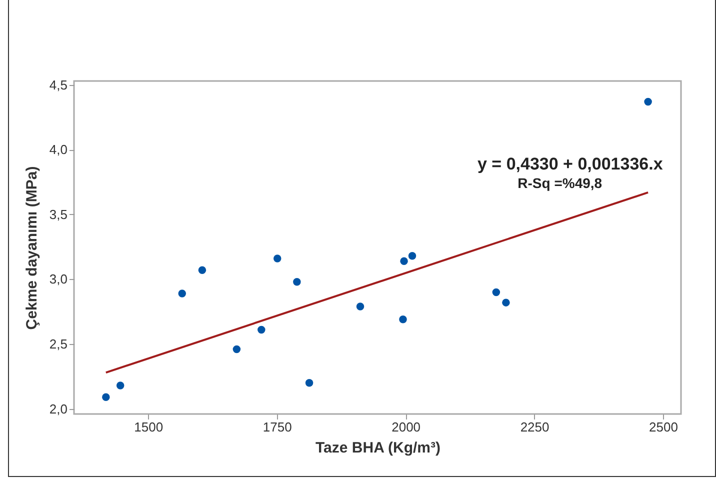  I want to click on x-tick-label: 2250, so click(535, 427).